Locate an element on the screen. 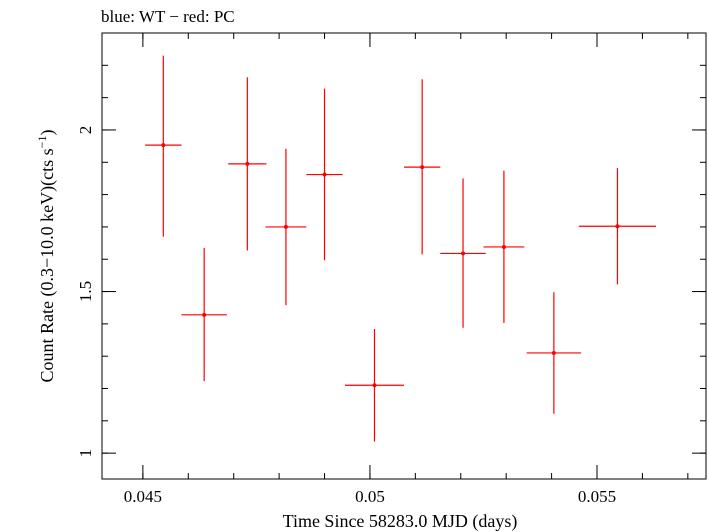 The image size is (709, 532). y-tick-label: 2 is located at coordinates (85, 130).